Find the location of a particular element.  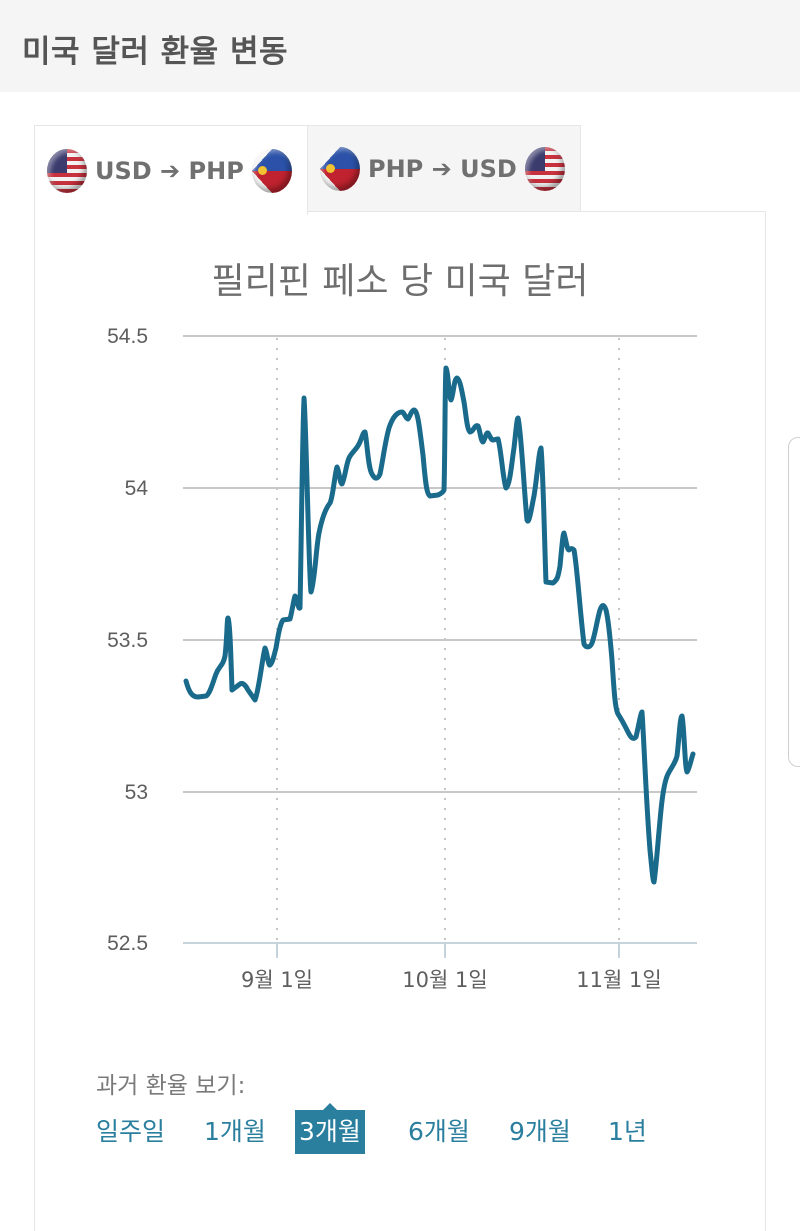

tab-php-to-usd: PHP ➔ USD is located at coordinates (444, 168).